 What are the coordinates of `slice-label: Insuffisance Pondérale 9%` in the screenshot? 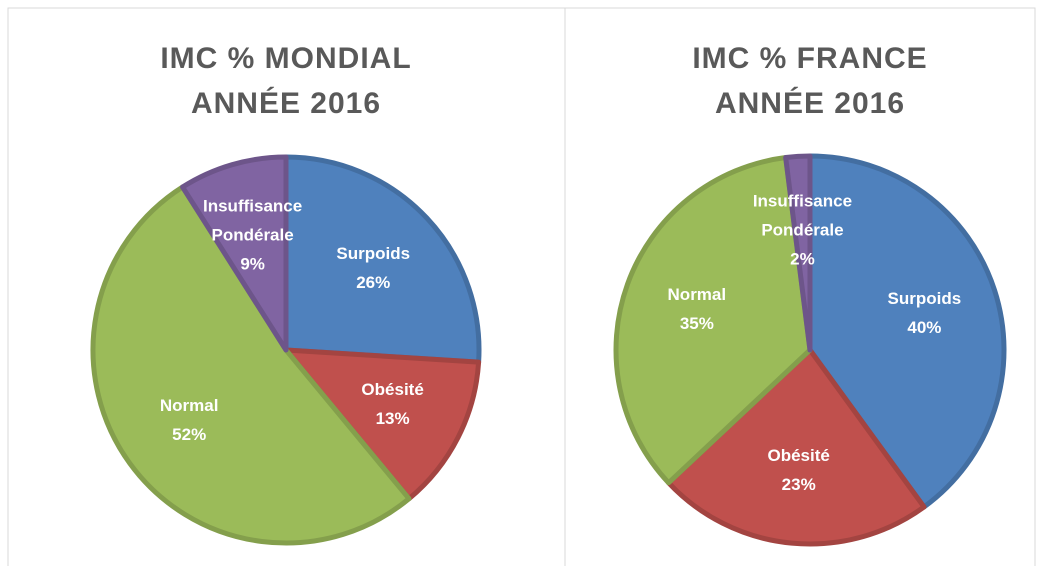 It's located at (253, 235).